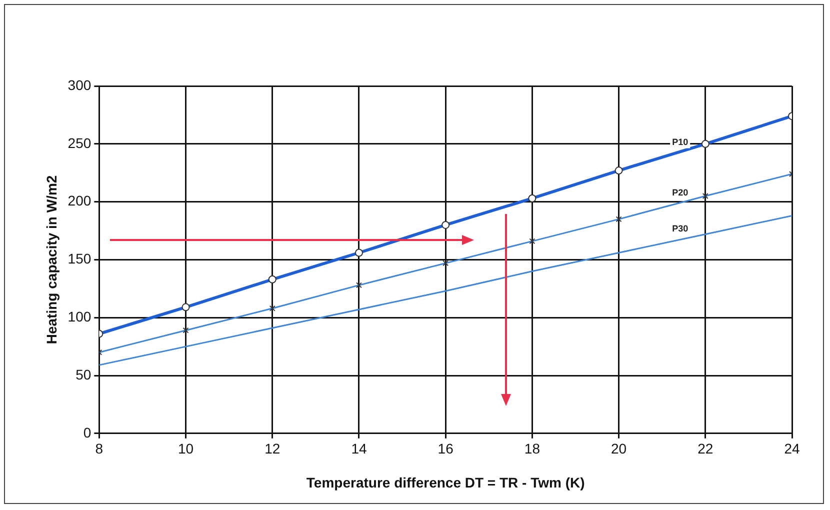 This screenshot has height=510, width=830. What do you see at coordinates (445, 482) in the screenshot?
I see `x-axis-title: Temperature difference DT = TR - Twm (K)` at bounding box center [445, 482].